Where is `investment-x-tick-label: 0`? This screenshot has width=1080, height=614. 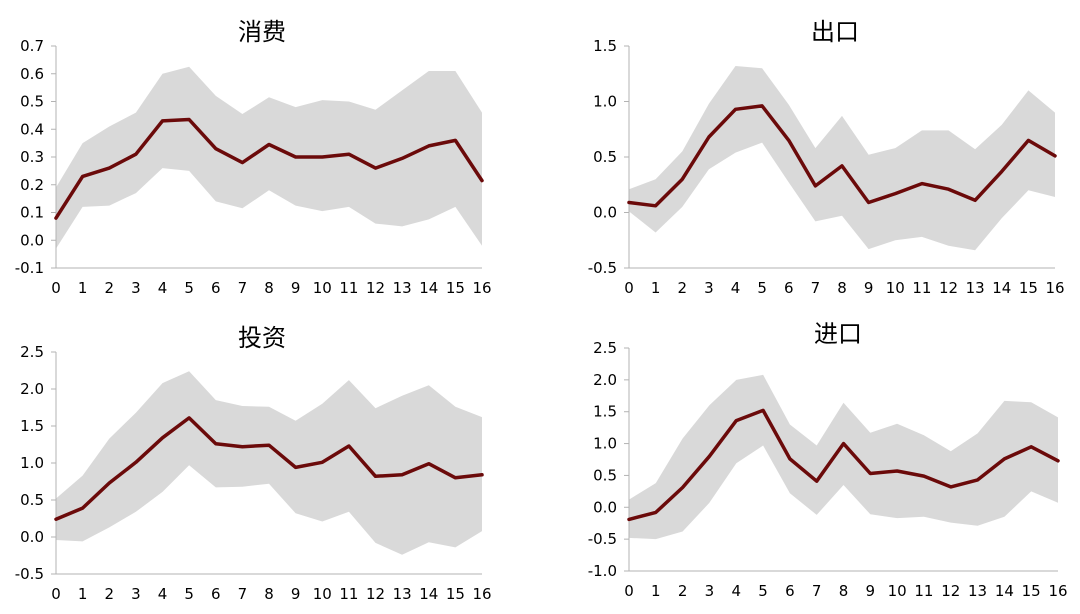
investment-x-tick-label: 0 is located at coordinates (56, 594).